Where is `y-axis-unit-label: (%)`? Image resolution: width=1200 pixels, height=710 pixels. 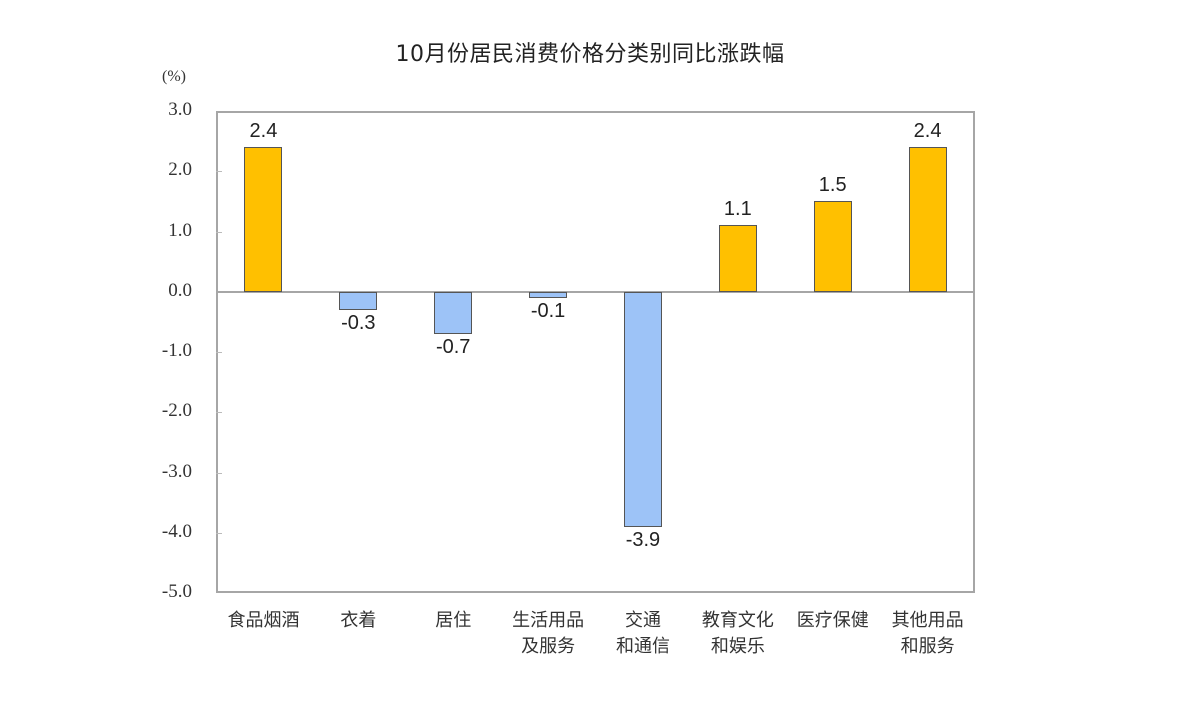
y-axis-unit-label: (%) is located at coordinates (174, 76).